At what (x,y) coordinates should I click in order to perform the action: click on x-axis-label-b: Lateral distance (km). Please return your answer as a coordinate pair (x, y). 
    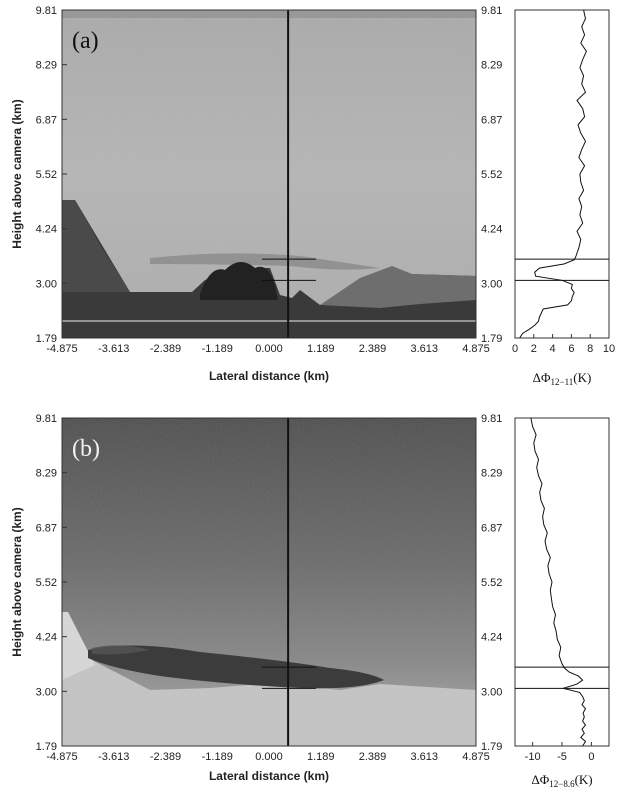
    Looking at the image, I should click on (269, 776).